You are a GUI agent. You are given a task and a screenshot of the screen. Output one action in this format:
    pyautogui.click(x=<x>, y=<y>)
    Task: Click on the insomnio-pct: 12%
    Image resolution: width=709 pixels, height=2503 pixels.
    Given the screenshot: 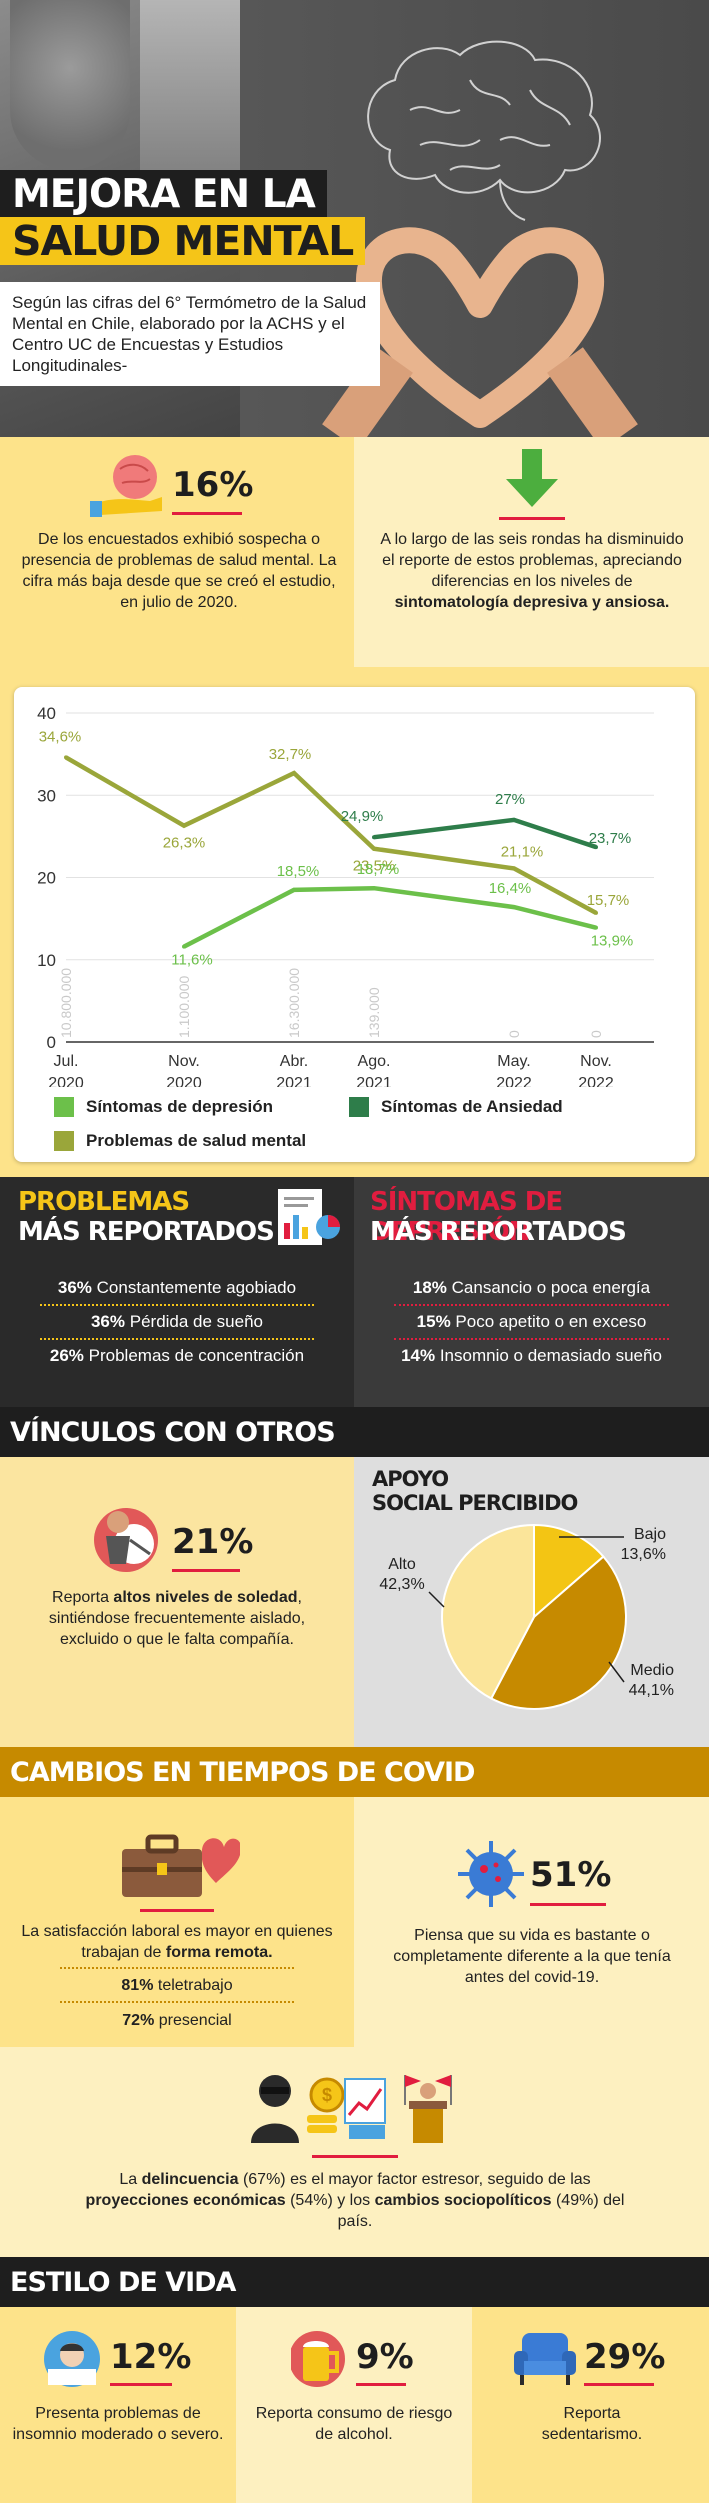 What is the action you would take?
    pyautogui.click(x=151, y=2357)
    